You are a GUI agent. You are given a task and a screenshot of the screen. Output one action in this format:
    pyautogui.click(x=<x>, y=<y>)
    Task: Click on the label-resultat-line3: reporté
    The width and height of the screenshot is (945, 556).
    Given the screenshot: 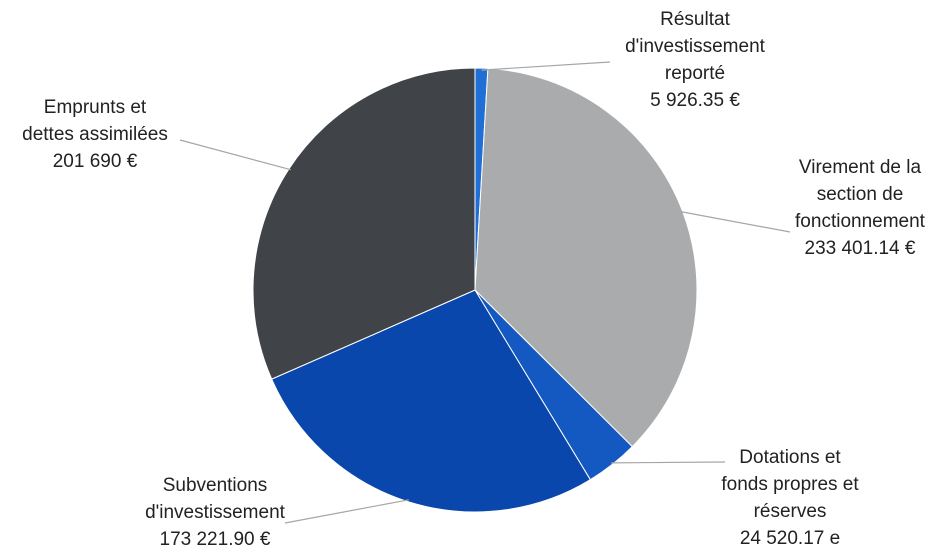 What is the action you would take?
    pyautogui.click(x=695, y=73)
    